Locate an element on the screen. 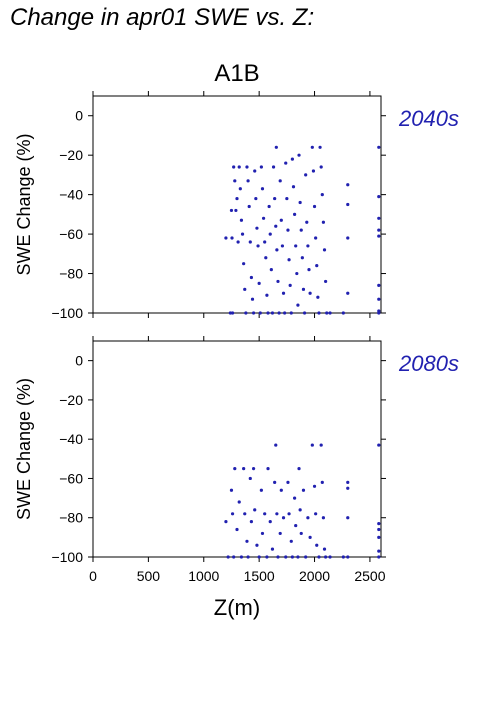  y-tick-label: −60 is located at coordinates (71, 478).